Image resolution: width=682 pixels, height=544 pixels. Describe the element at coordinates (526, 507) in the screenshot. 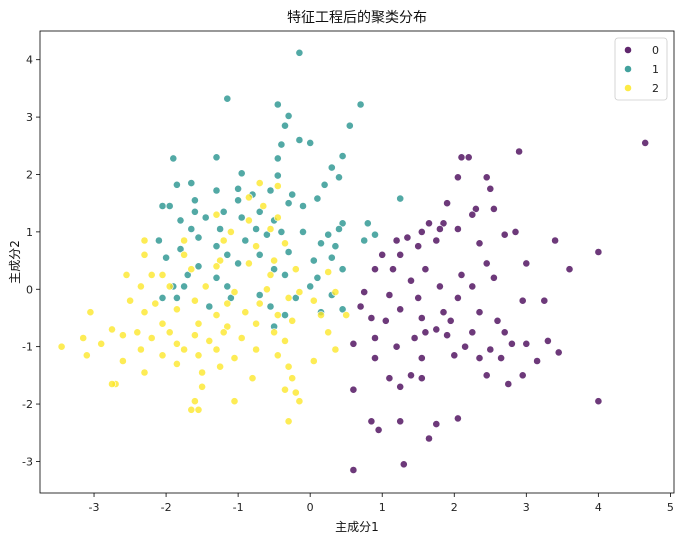

I see `x-tick-label: 3` at that location.